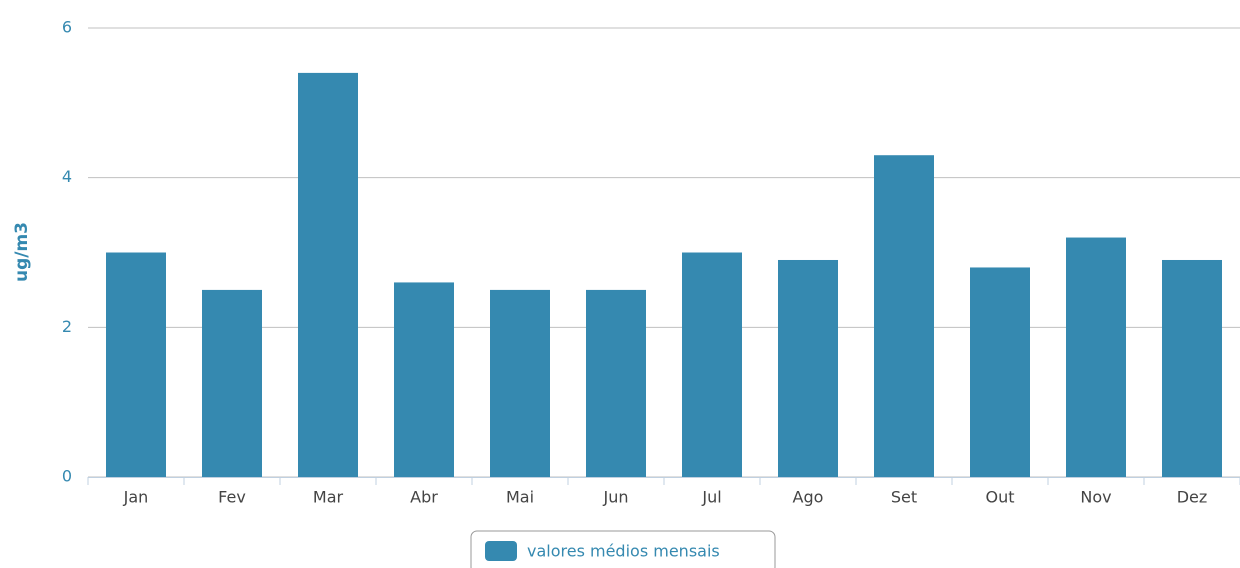 This screenshot has height=568, width=1240. What do you see at coordinates (999, 497) in the screenshot?
I see `x-tick-label: Out` at bounding box center [999, 497].